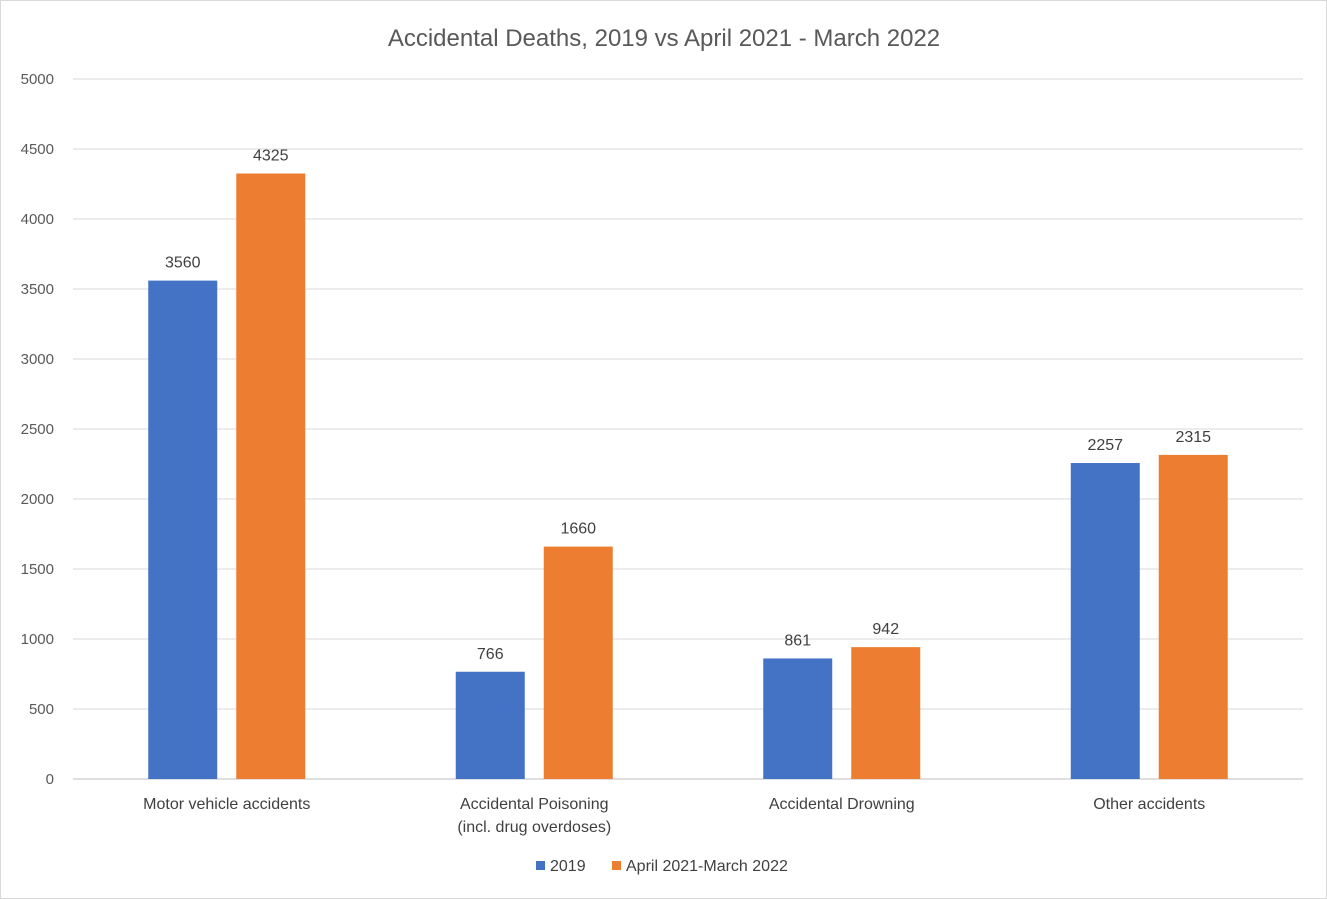 Image resolution: width=1327 pixels, height=899 pixels. I want to click on y-tick-label: 0, so click(50, 779).